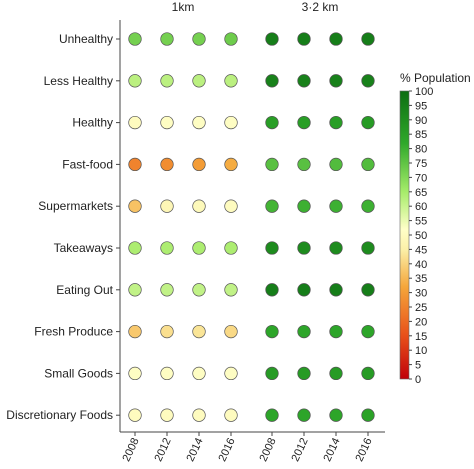 Image resolution: width=474 pixels, height=469 pixels. What do you see at coordinates (421, 193) in the screenshot?
I see `legend-tick-label: 65` at bounding box center [421, 193].